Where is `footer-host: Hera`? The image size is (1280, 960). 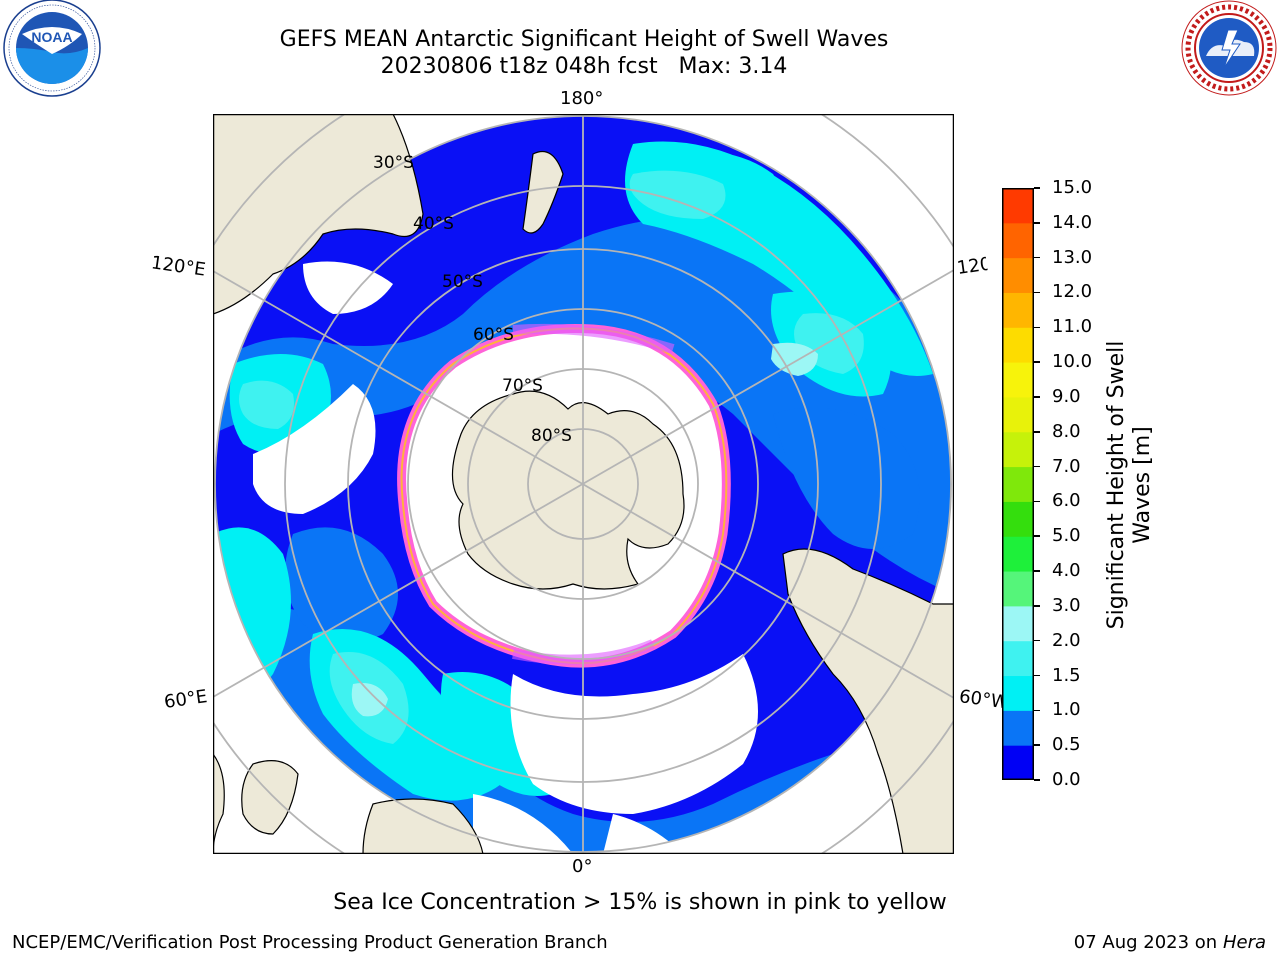 footer-host: Hera is located at coordinates (1244, 942).